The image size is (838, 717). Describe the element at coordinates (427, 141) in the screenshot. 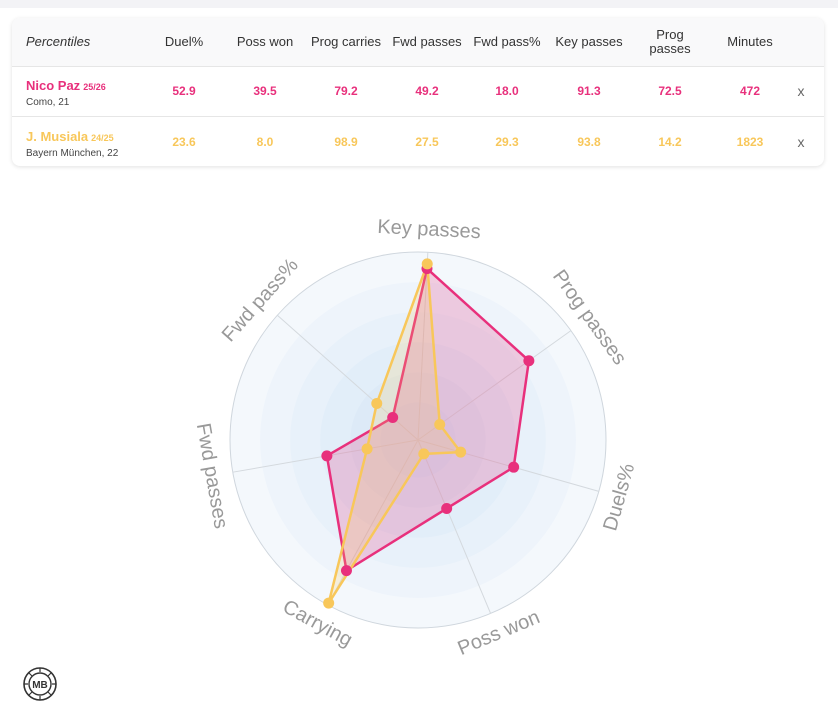

I see `fwd-passes-value: 27.5` at that location.